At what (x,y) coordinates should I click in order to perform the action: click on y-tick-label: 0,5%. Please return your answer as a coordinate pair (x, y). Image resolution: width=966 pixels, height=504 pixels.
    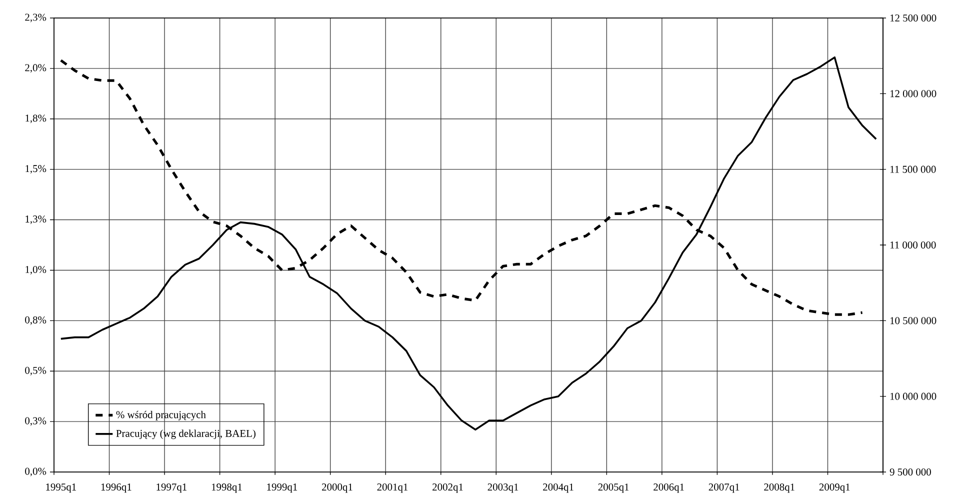
    Looking at the image, I should click on (35, 371).